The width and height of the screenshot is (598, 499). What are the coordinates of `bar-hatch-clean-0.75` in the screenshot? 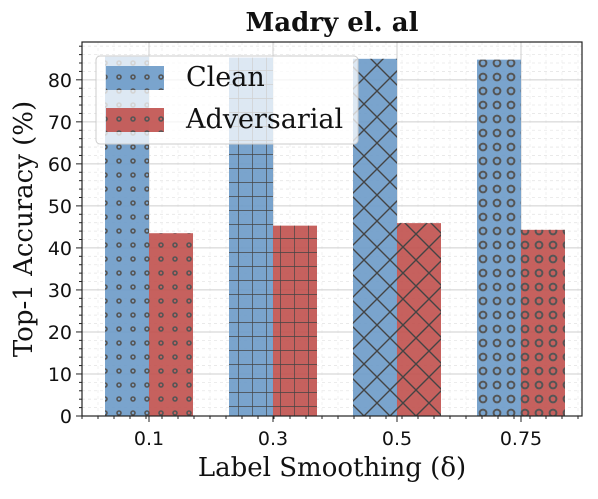 It's located at (499, 237).